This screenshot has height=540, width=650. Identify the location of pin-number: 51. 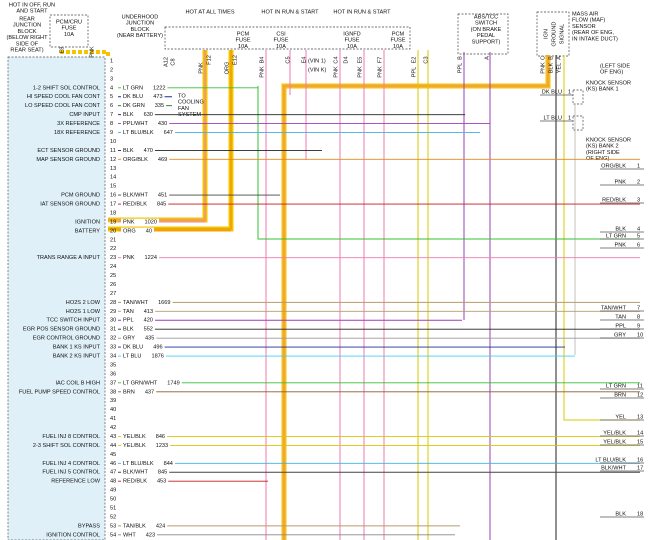
(113, 508).